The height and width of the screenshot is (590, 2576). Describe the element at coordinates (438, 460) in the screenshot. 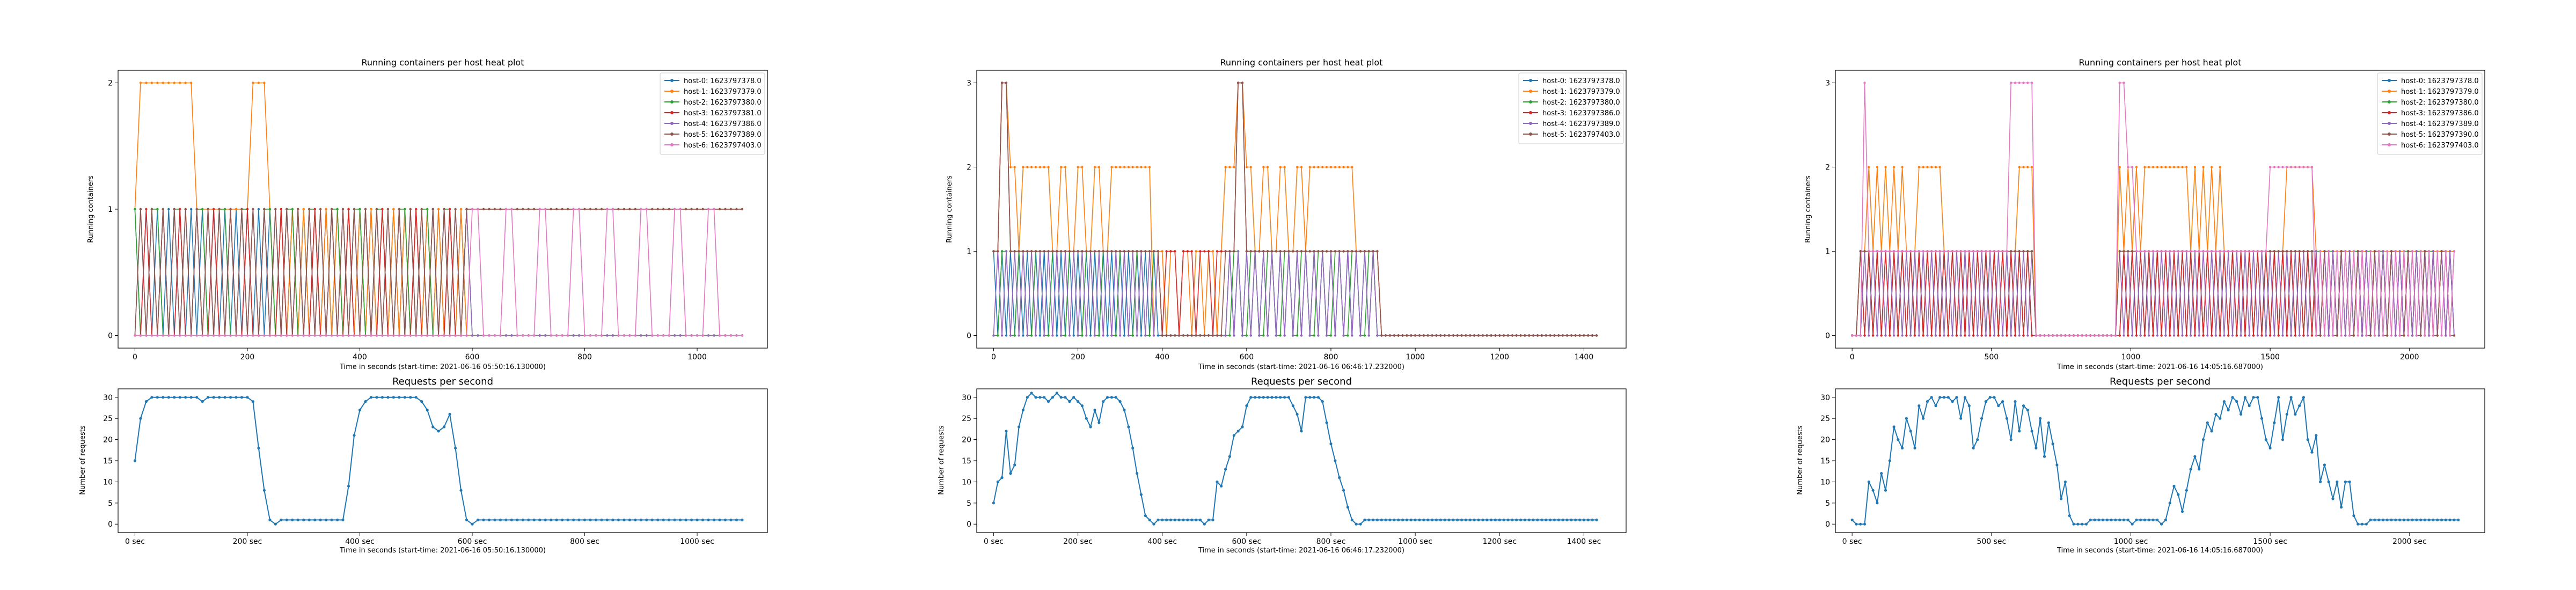

I see `requests-line` at that location.